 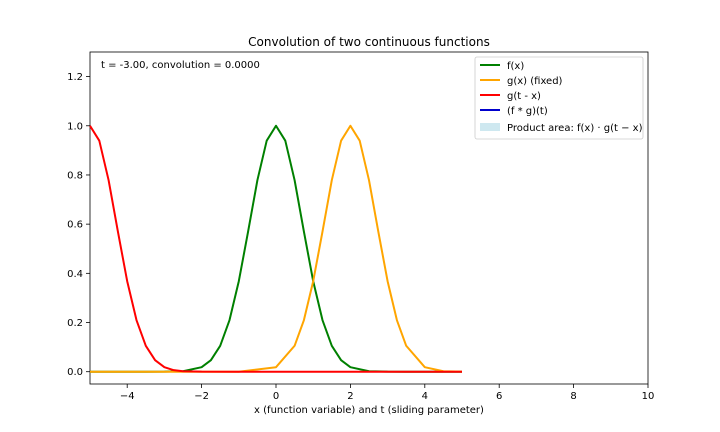 What do you see at coordinates (201, 396) in the screenshot?
I see `x-tick-label: −2` at bounding box center [201, 396].